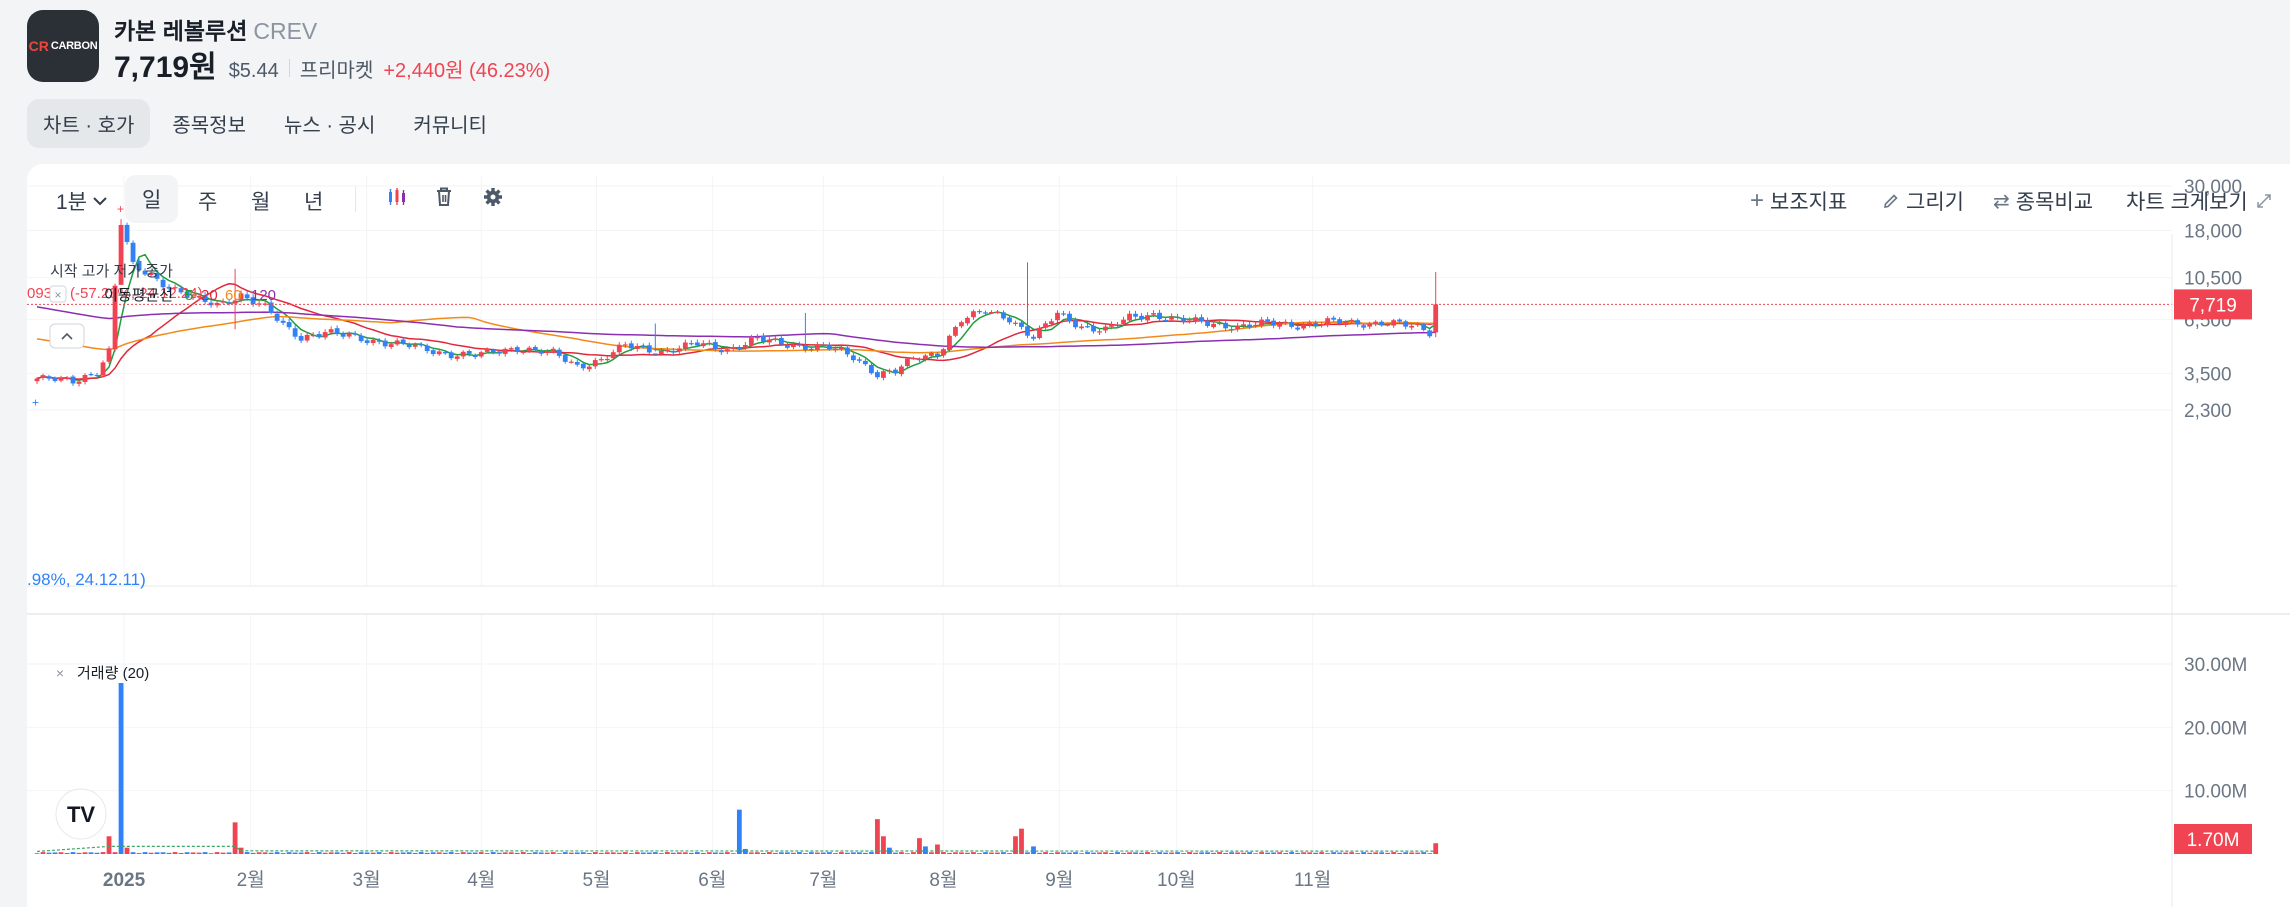 The height and width of the screenshot is (907, 2290). Describe the element at coordinates (2213, 840) in the screenshot. I see `current-volume-tag: 1.70M` at that location.